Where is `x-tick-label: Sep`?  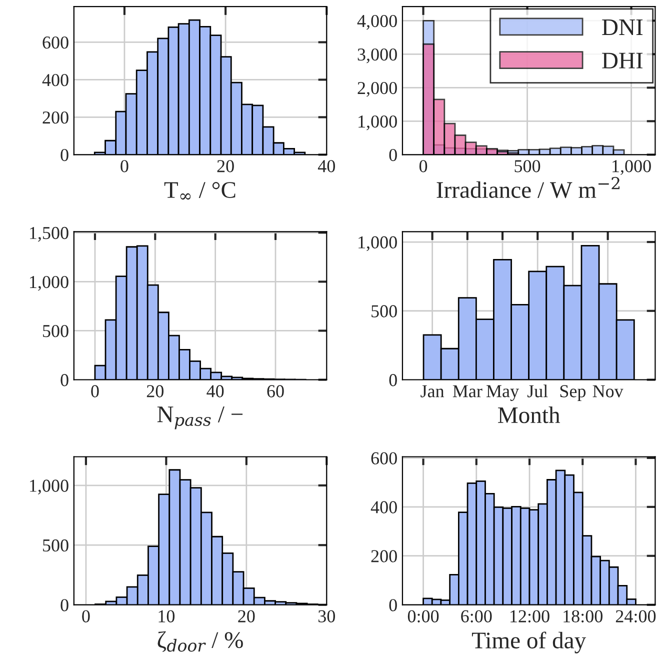
x-tick-label: Sep is located at coordinates (573, 393).